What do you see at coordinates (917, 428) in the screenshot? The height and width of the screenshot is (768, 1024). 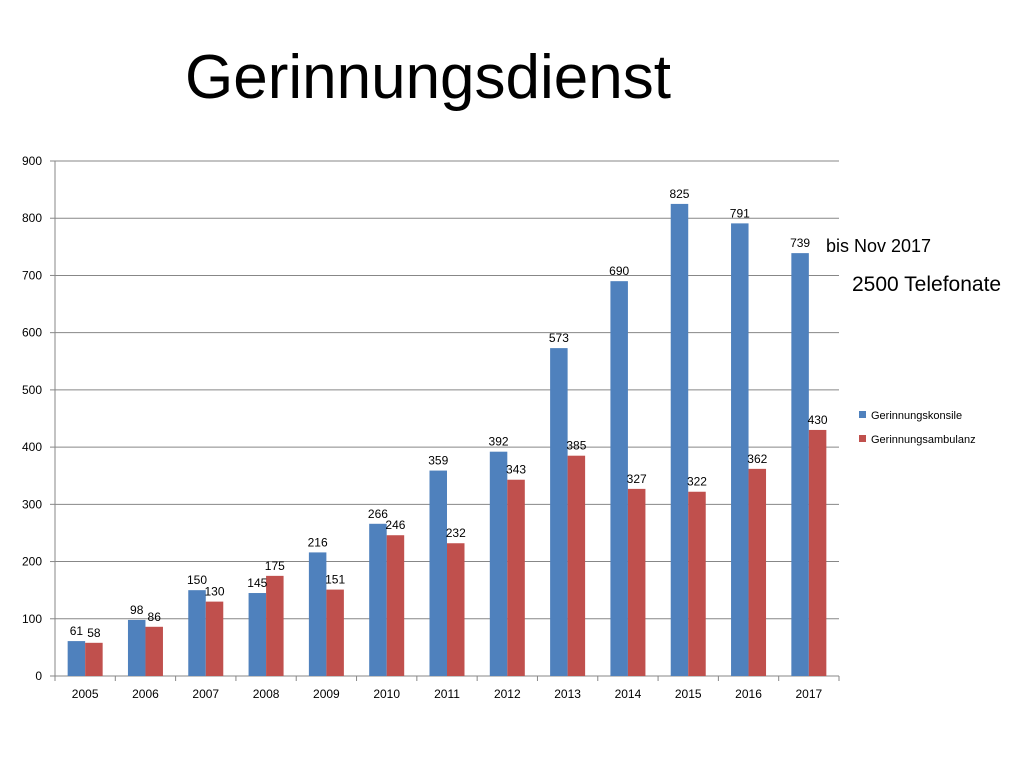 I see `legend: Gerinnungskonsile Gerinnungsambulanz` at bounding box center [917, 428].